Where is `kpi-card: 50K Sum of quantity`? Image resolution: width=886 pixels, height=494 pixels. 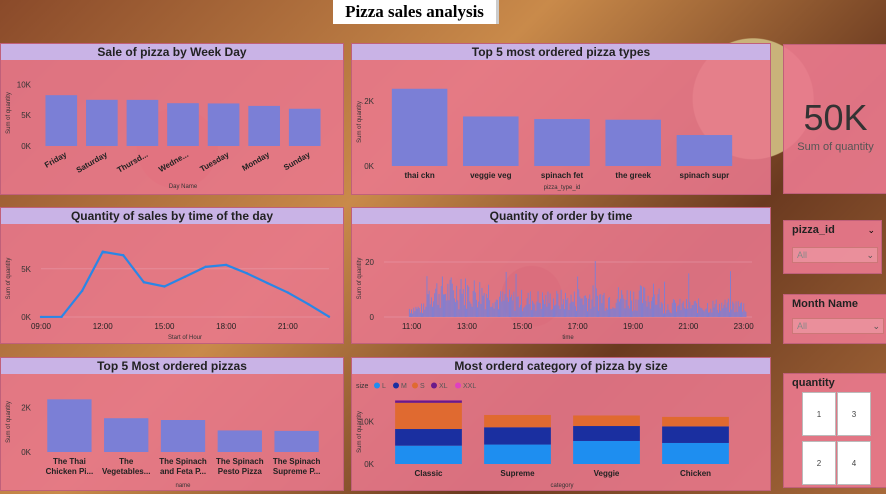
kpi-card: 50K Sum of quantity is located at coordinates (834, 119).